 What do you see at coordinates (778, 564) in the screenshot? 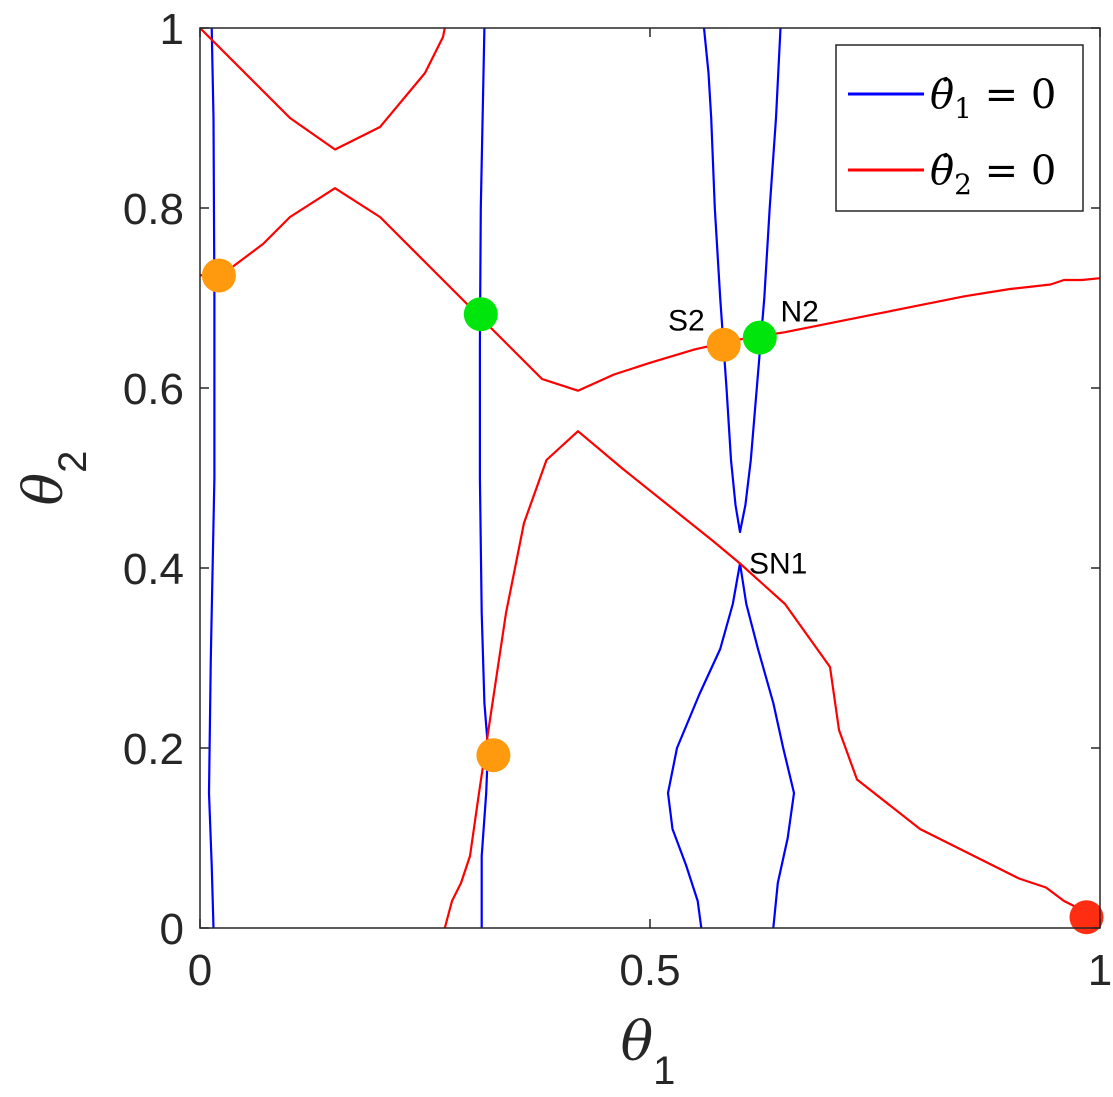
I see `annotation-sn1: SN1` at bounding box center [778, 564].